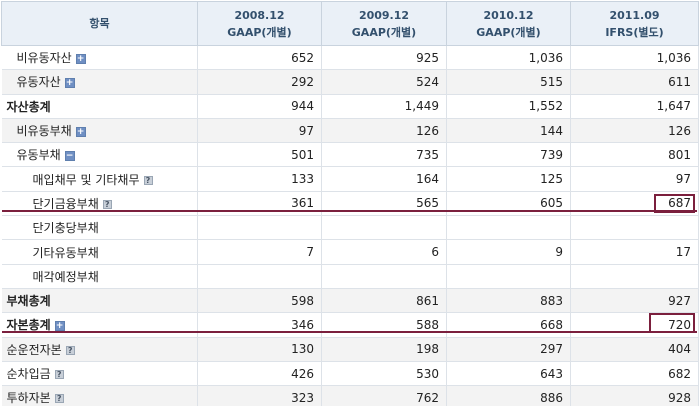  Describe the element at coordinates (634, 252) in the screenshot. I see `value-cell-2011: 17` at that location.